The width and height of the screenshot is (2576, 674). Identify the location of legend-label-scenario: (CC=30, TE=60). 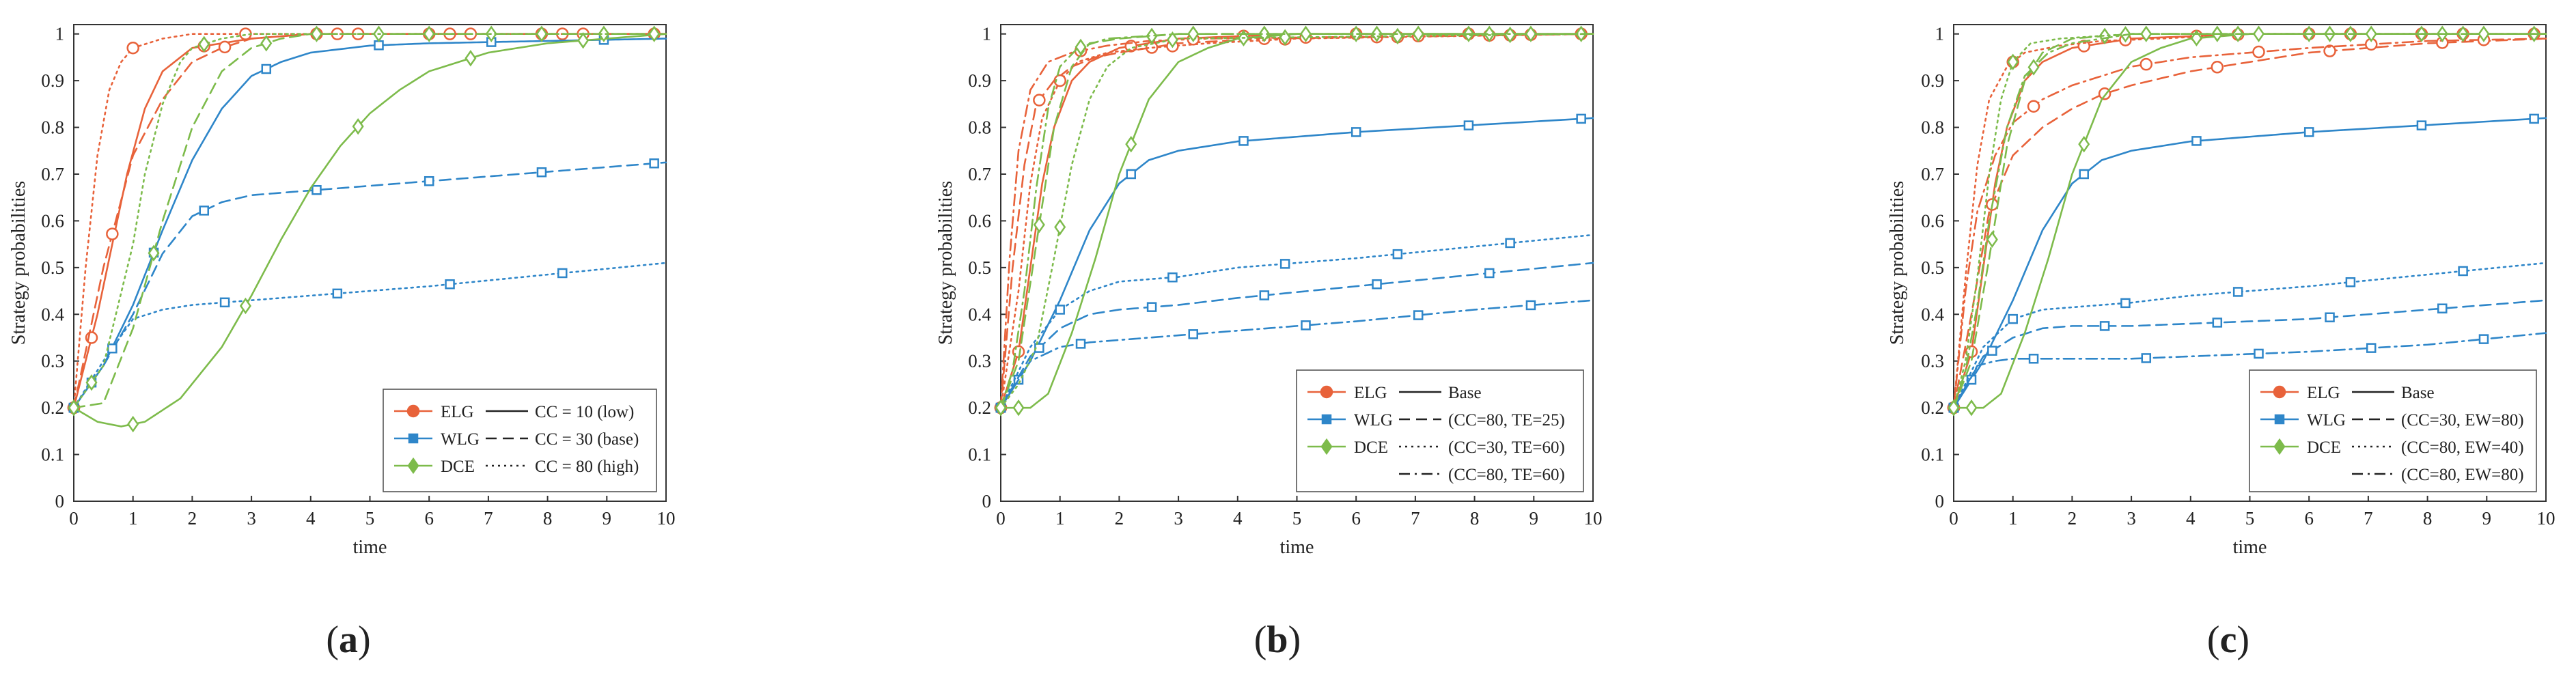
(1507, 448).